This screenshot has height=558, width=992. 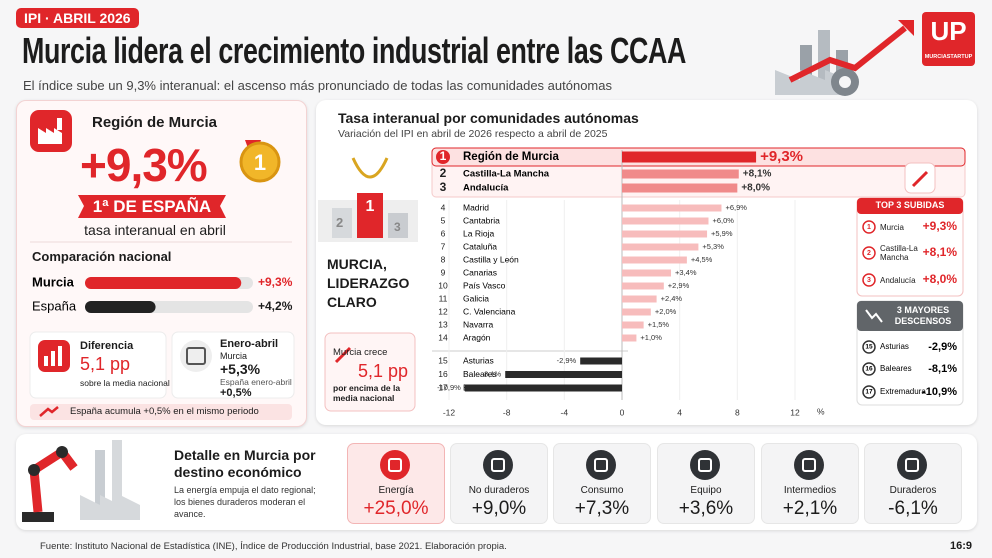 What do you see at coordinates (486, 188) in the screenshot?
I see `category-label: Andalucía` at bounding box center [486, 188].